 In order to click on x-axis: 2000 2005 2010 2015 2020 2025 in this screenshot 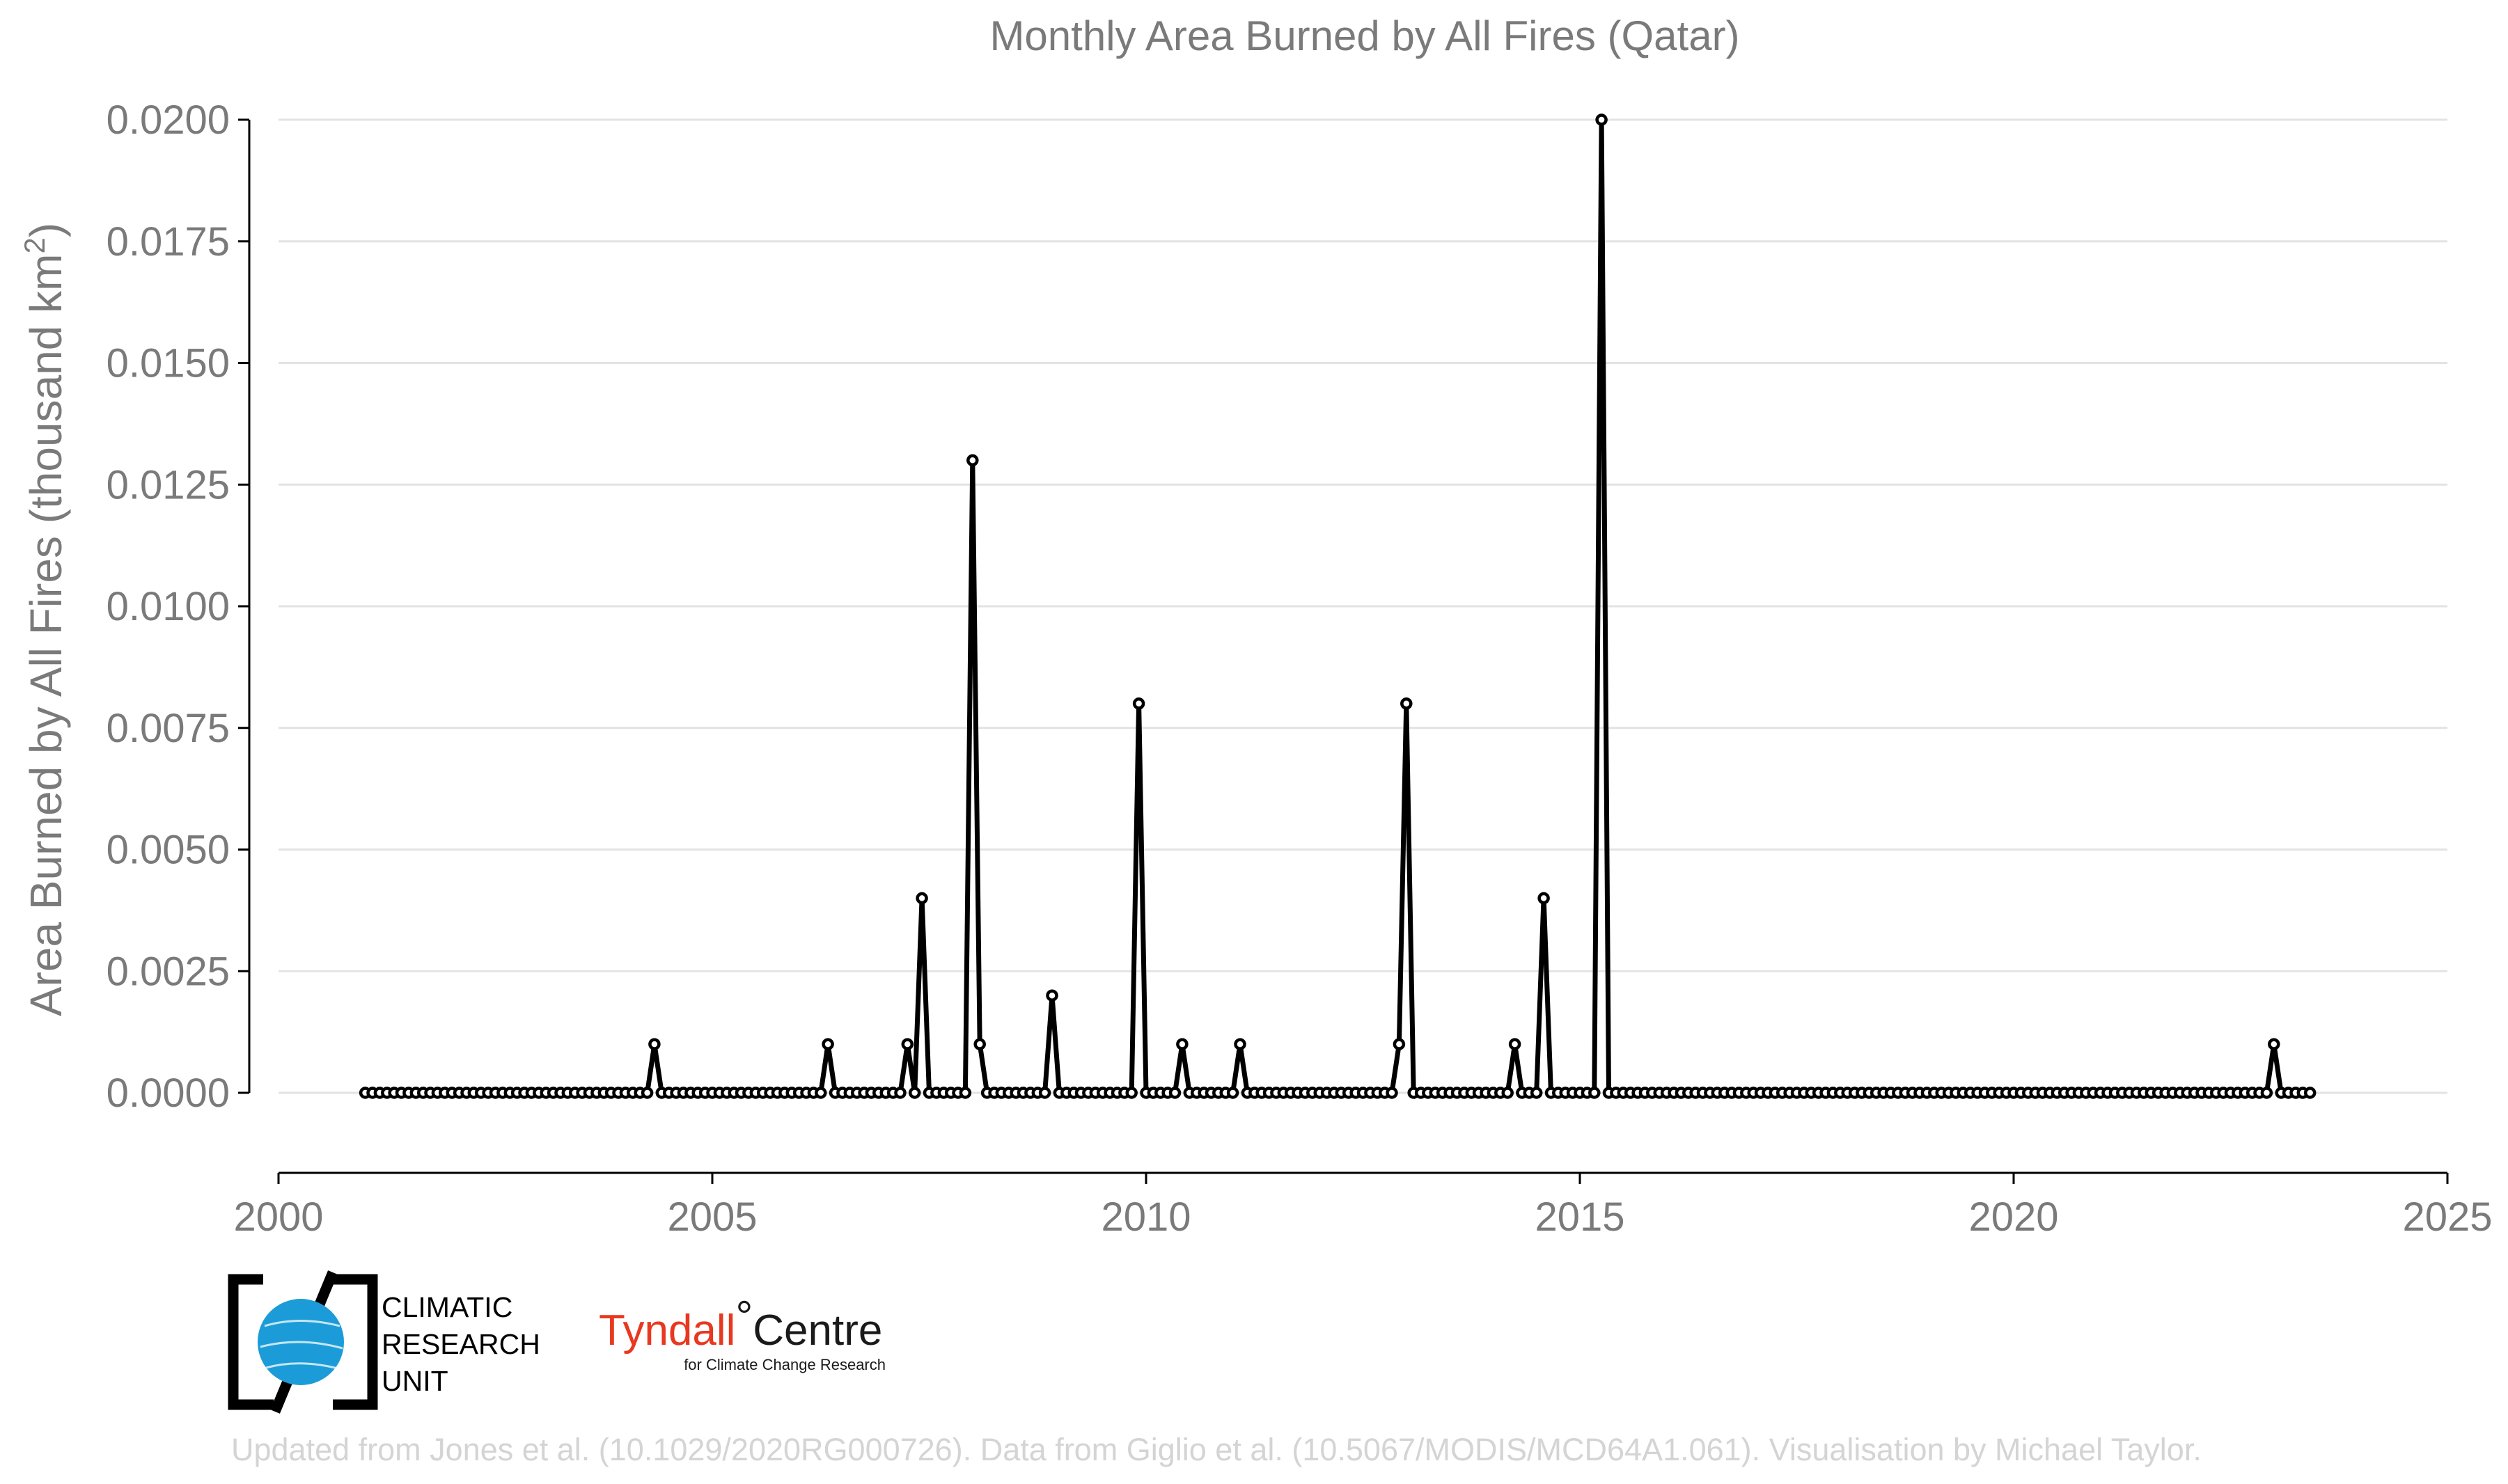, I will do `click(1363, 1205)`.